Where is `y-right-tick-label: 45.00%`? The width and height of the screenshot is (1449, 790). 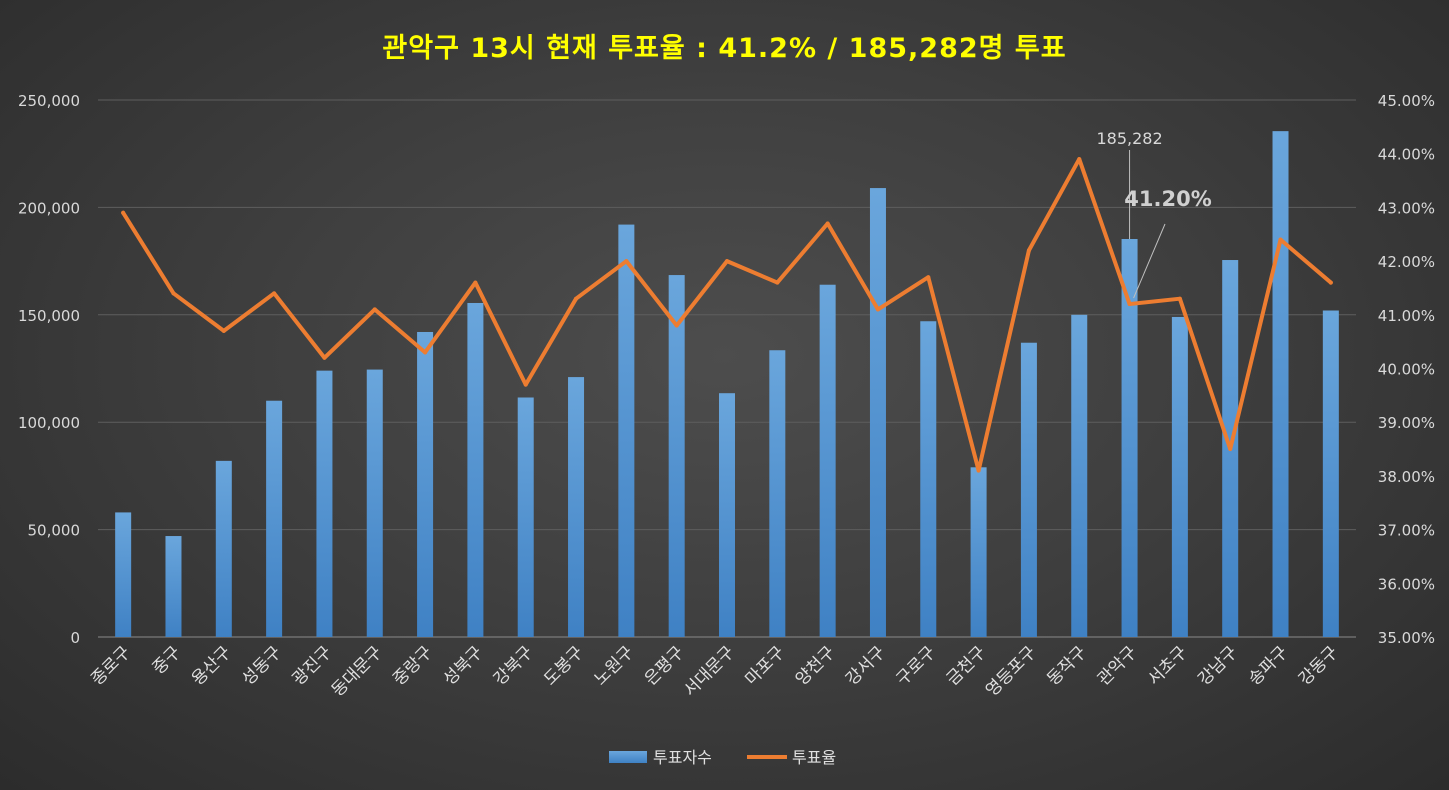
y-right-tick-label: 45.00% is located at coordinates (1406, 101).